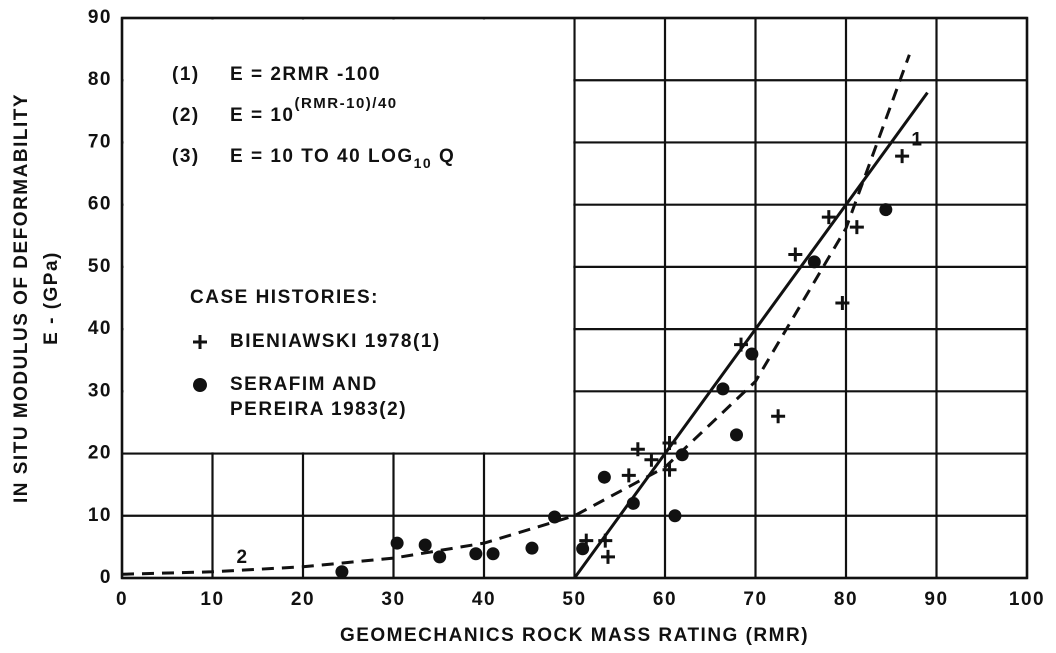 The height and width of the screenshot is (653, 1056). What do you see at coordinates (212, 599) in the screenshot?
I see `x-tick-label: 10` at bounding box center [212, 599].